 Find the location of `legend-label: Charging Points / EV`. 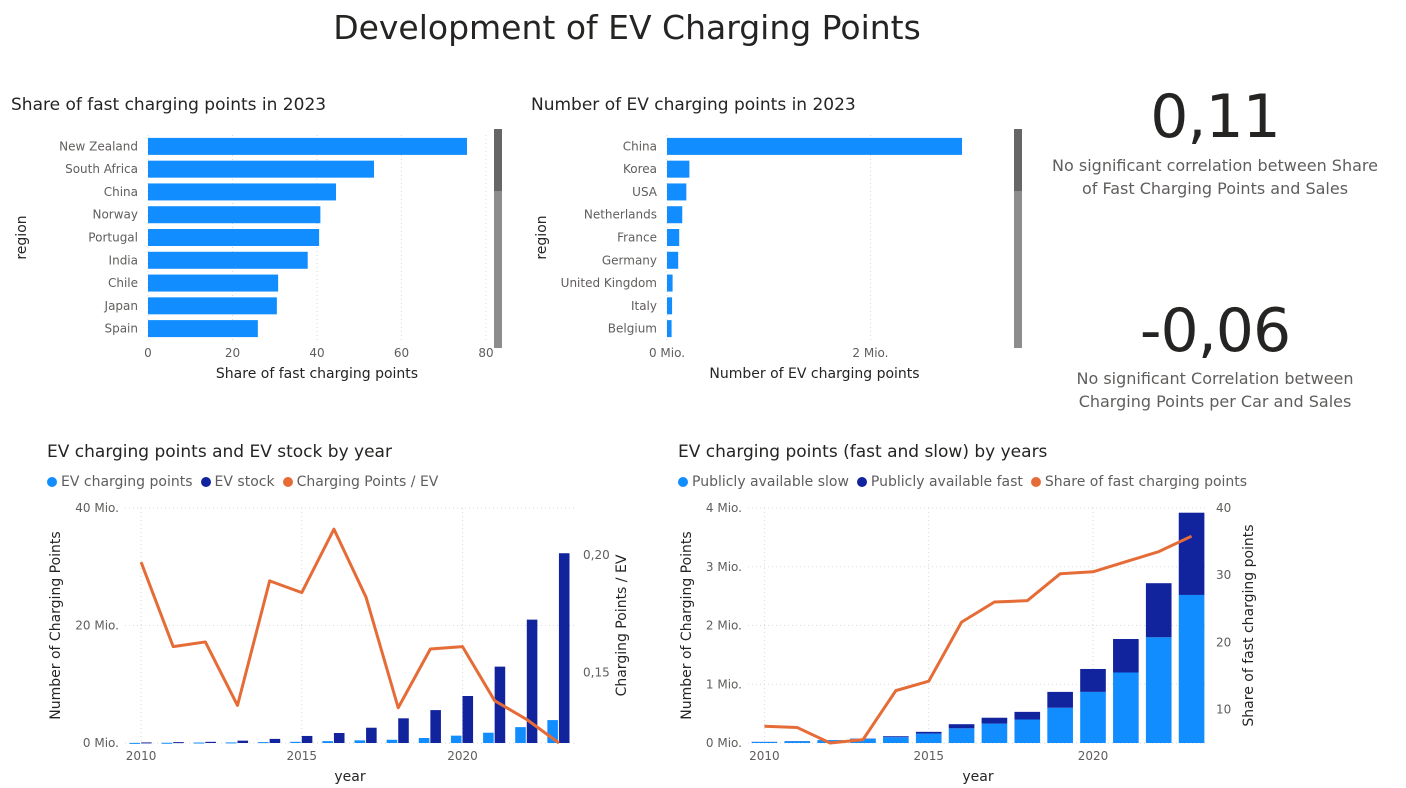

legend-label: Charging Points / EV is located at coordinates (367, 482).